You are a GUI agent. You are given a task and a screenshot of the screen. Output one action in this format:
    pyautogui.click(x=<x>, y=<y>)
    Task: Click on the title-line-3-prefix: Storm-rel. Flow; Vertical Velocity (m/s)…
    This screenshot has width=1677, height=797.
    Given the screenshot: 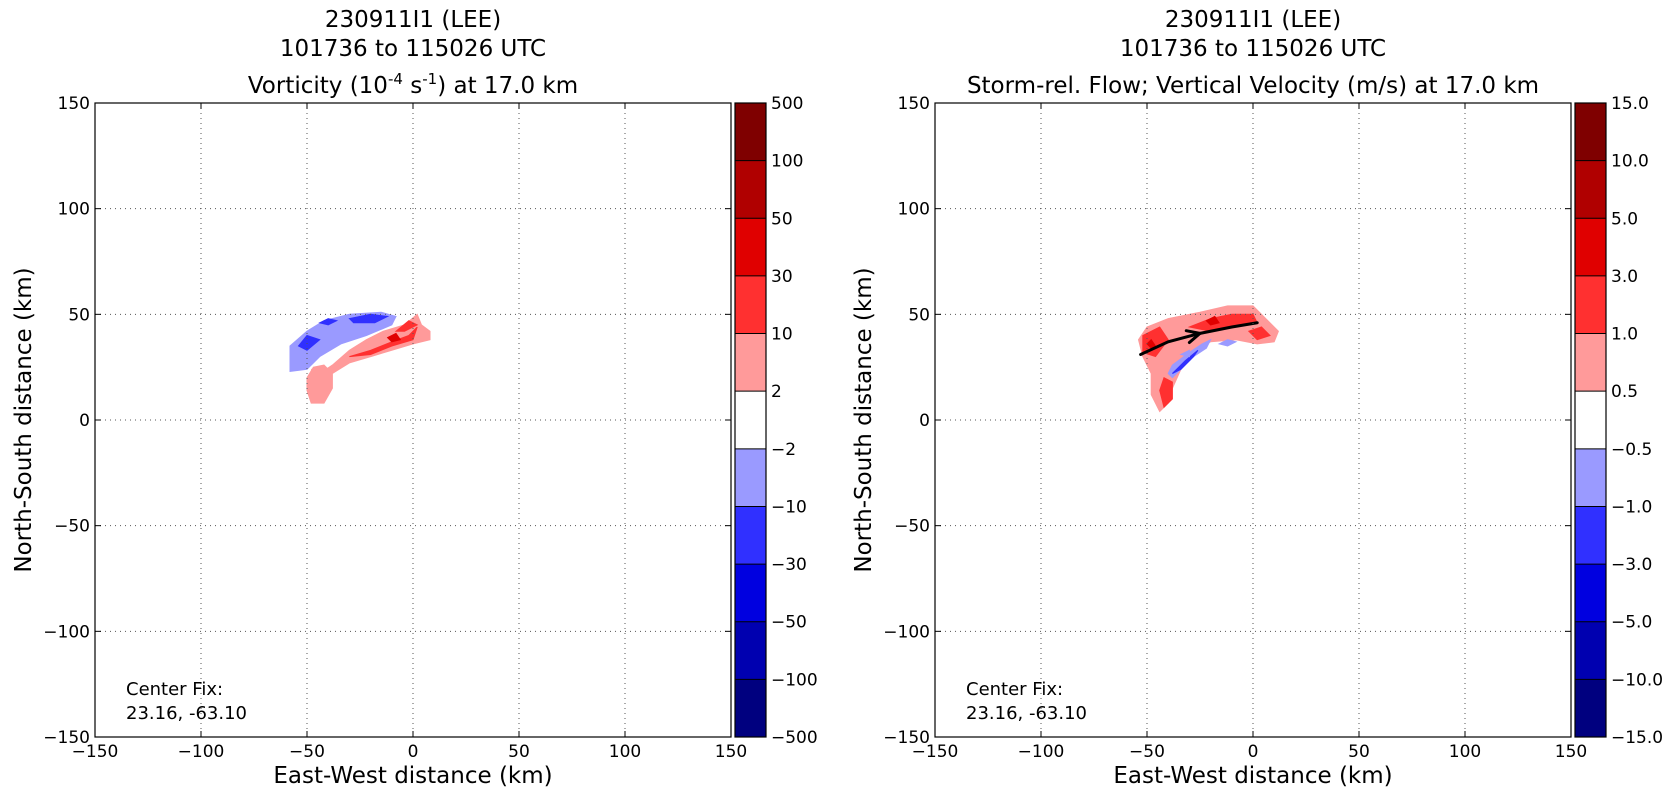 What is the action you would take?
    pyautogui.click(x=1253, y=86)
    